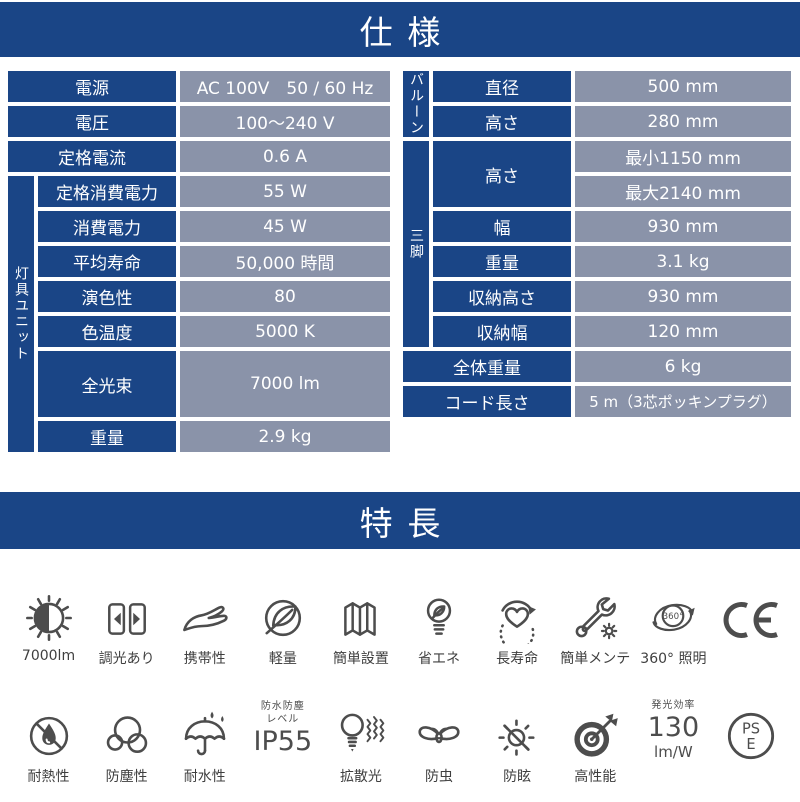  Describe the element at coordinates (673, 727) in the screenshot. I see `efficiency-value: 130` at that location.